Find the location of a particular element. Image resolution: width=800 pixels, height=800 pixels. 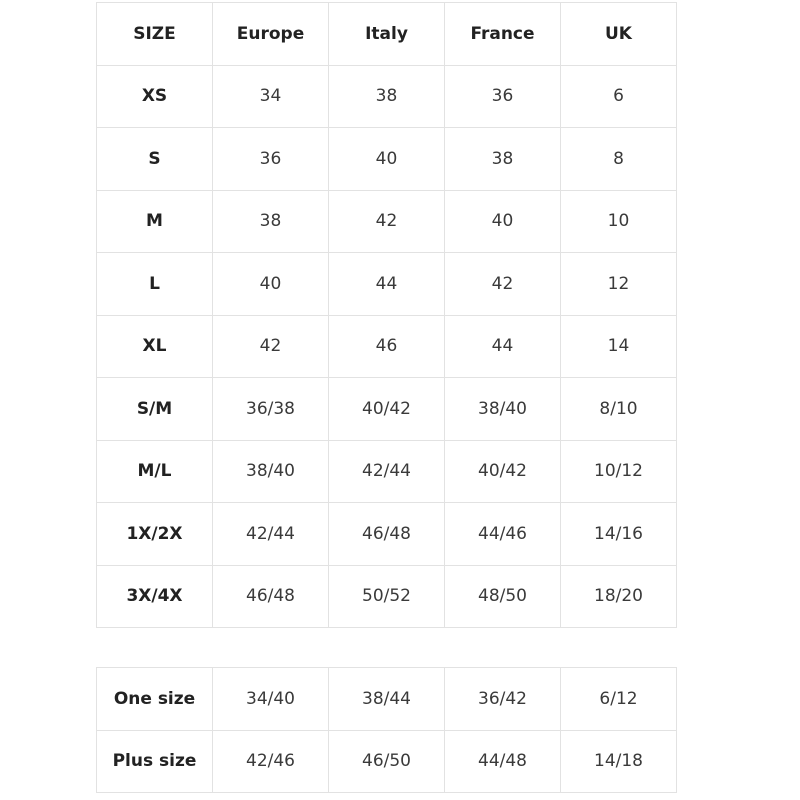

table-cell: 44/46 is located at coordinates (502, 534).